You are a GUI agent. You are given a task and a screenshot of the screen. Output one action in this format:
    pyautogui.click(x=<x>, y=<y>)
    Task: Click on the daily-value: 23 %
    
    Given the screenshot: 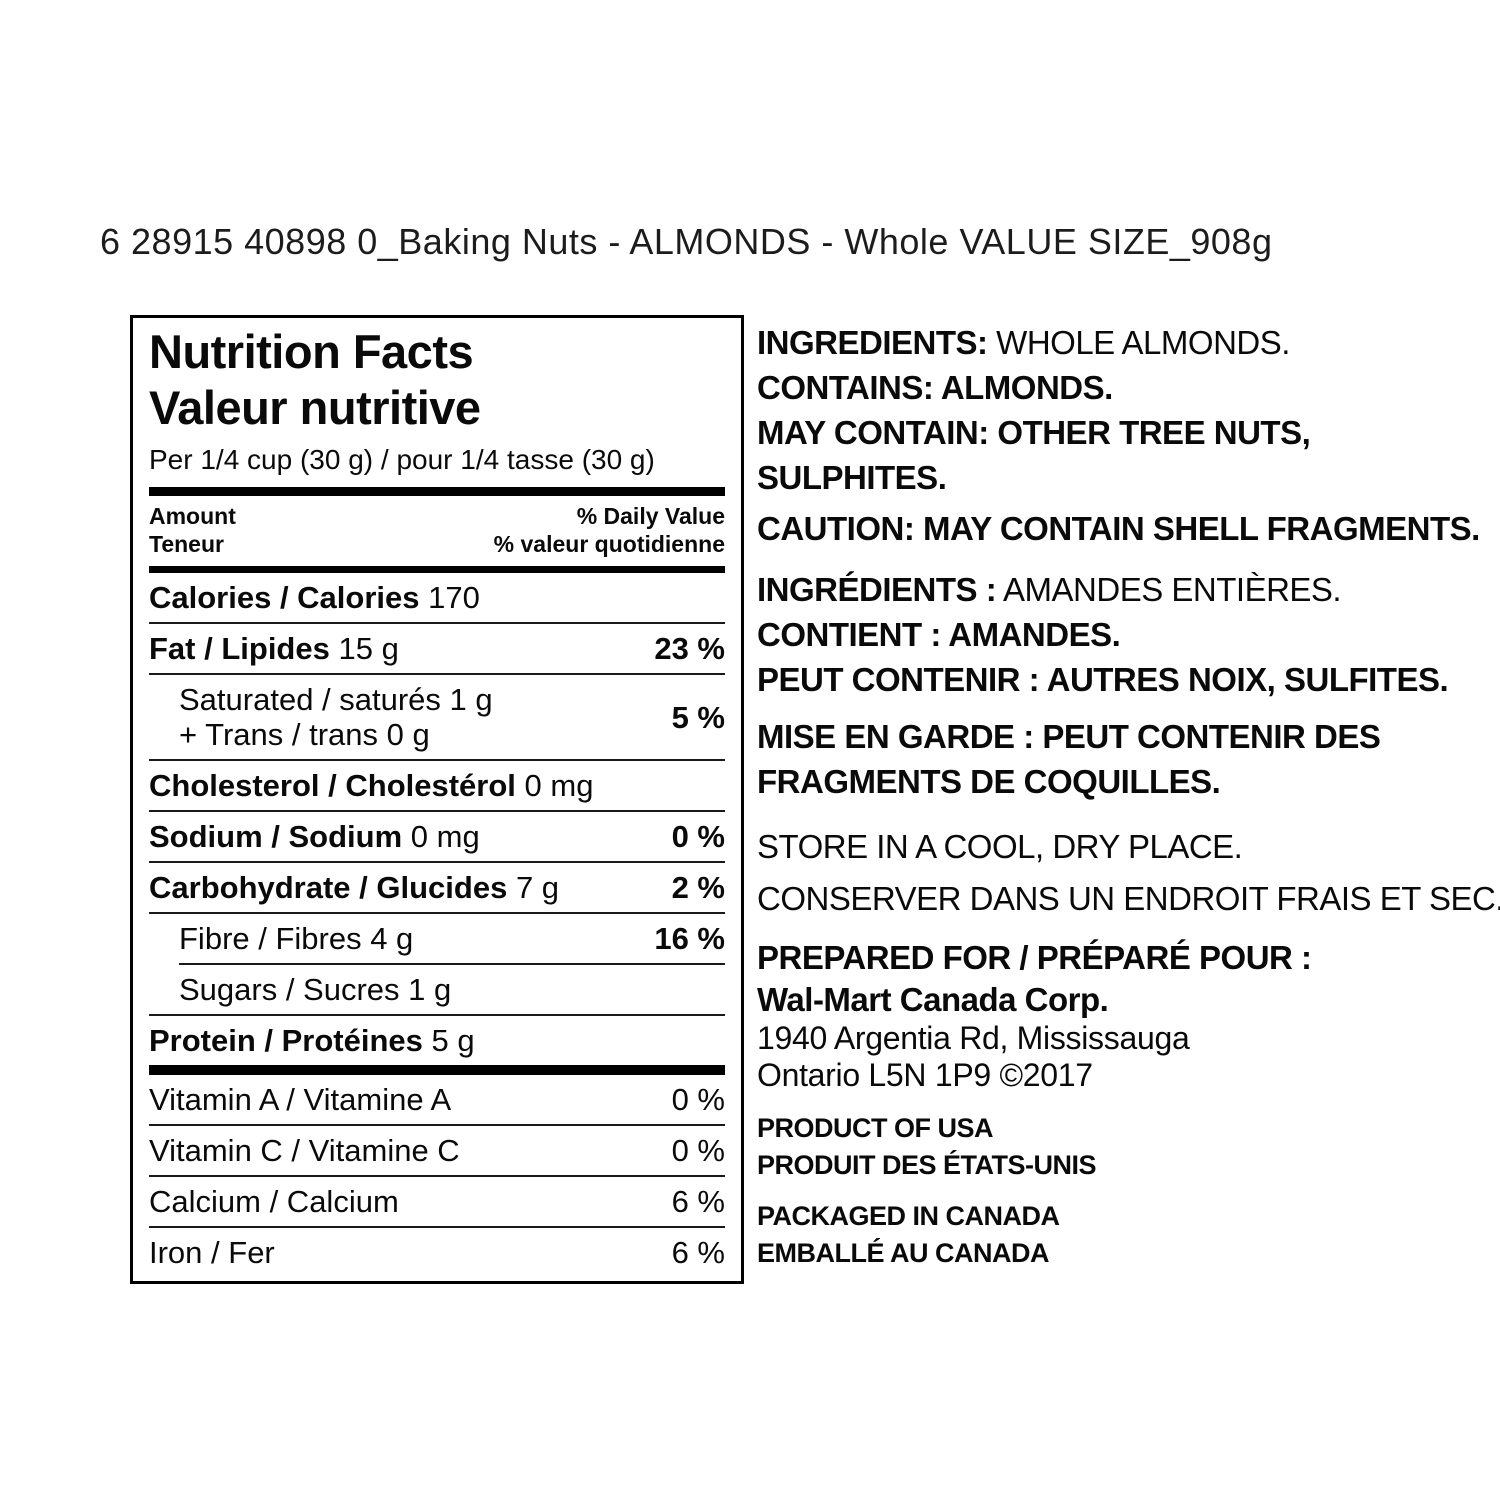 What is the action you would take?
    pyautogui.click(x=689, y=648)
    